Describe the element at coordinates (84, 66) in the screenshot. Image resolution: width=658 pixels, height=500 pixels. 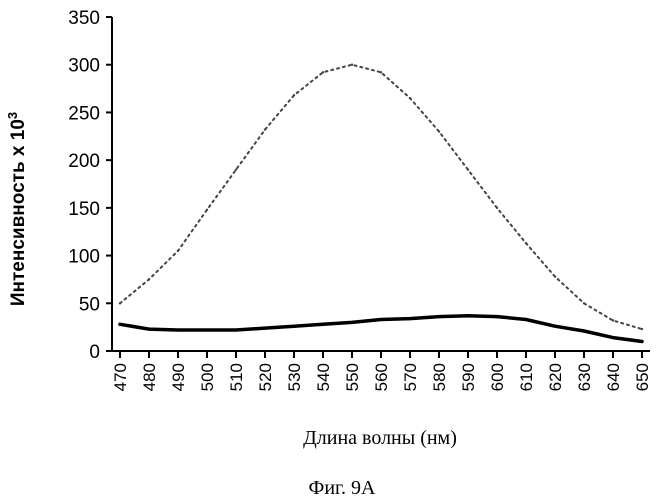
I see `y-tick-label: 300` at that location.